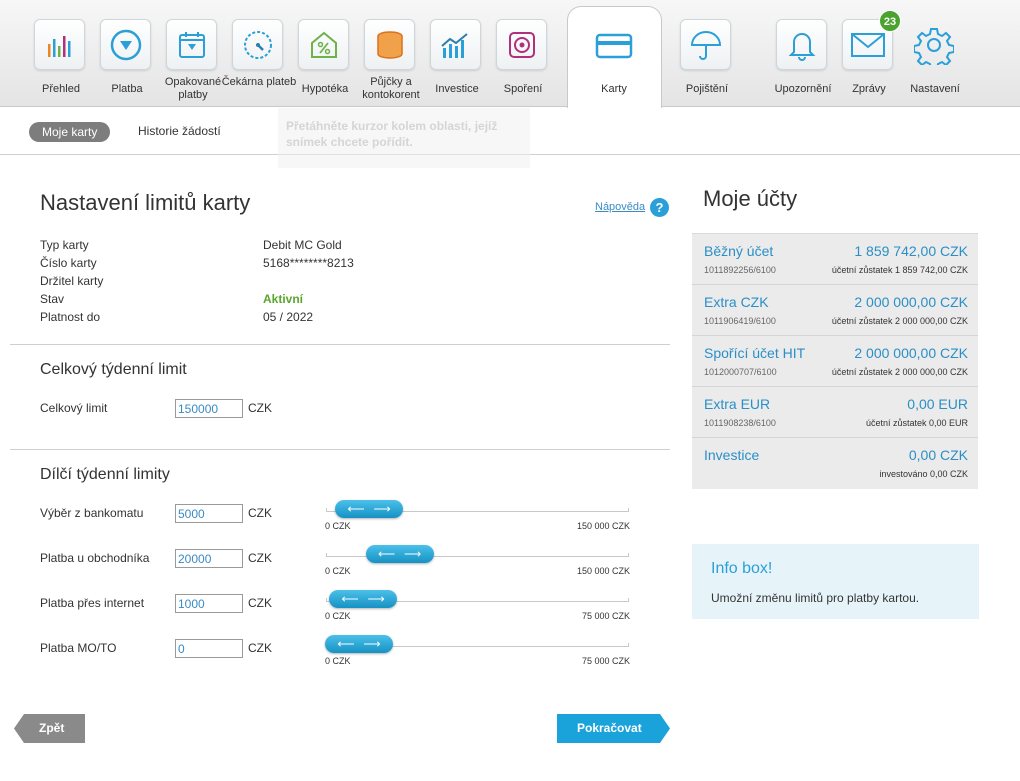 This screenshot has height=781, width=1020. Describe the element at coordinates (340, 344) in the screenshot. I see `divider` at that location.